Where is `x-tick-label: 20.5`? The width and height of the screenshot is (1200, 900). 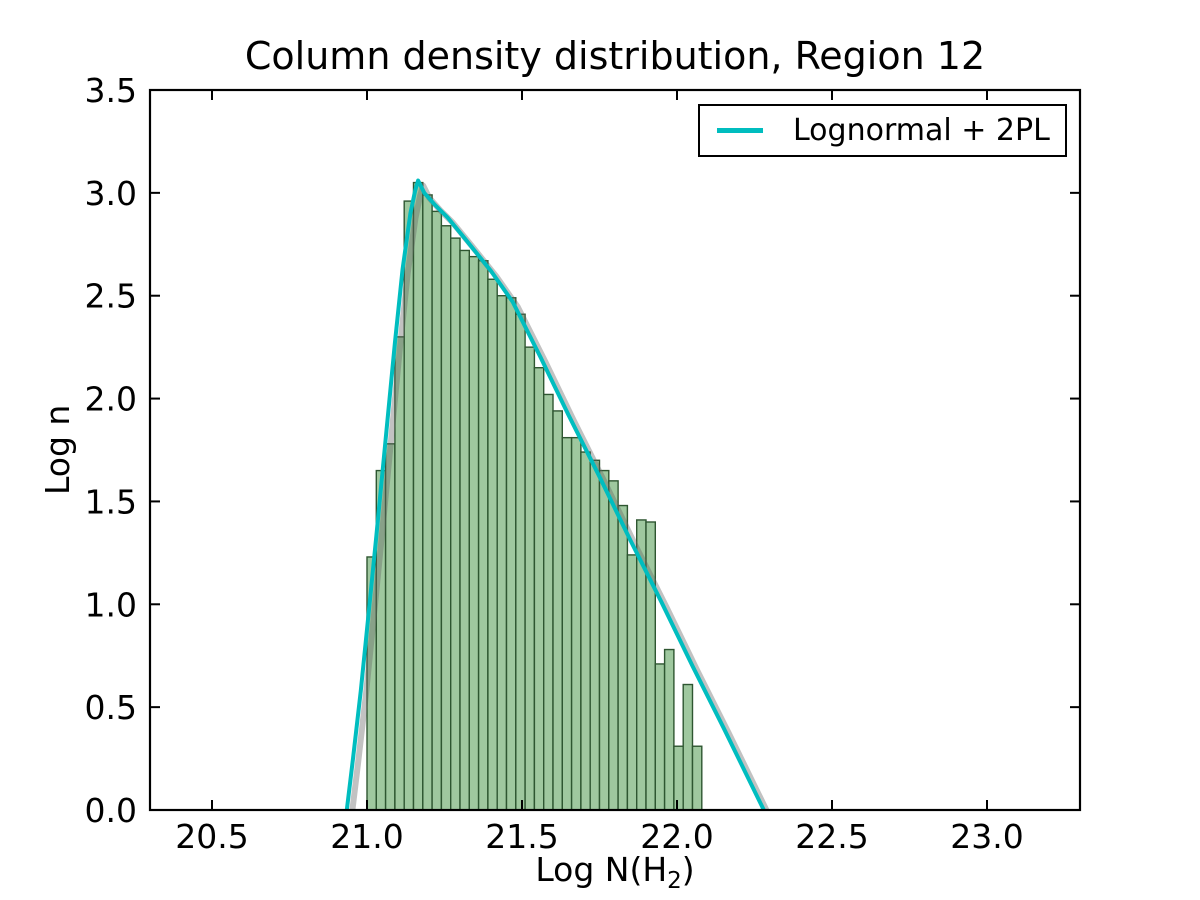
x-tick-label: 20.5 is located at coordinates (211, 836).